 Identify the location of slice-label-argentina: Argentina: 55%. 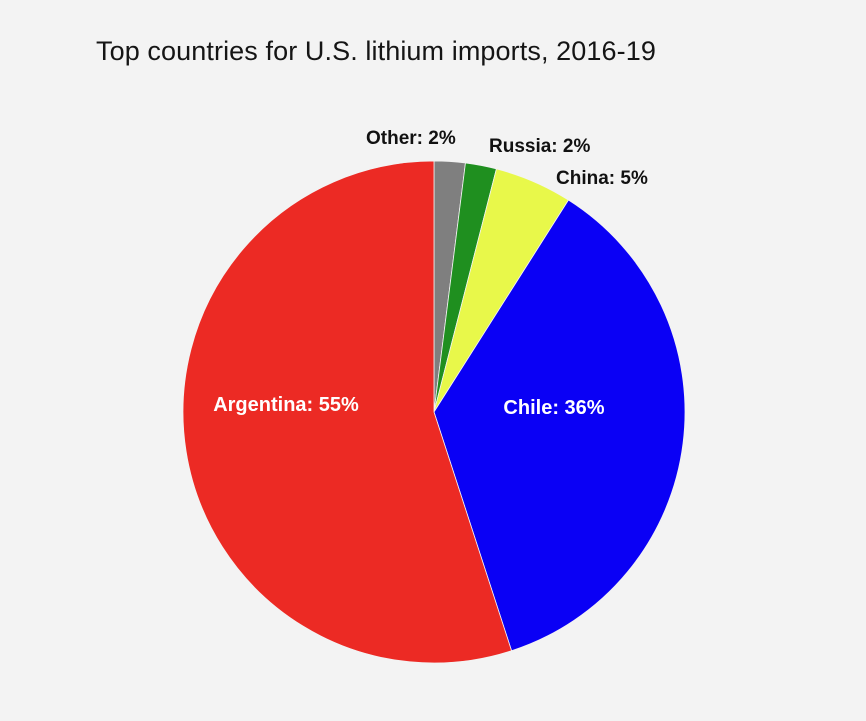
(286, 405).